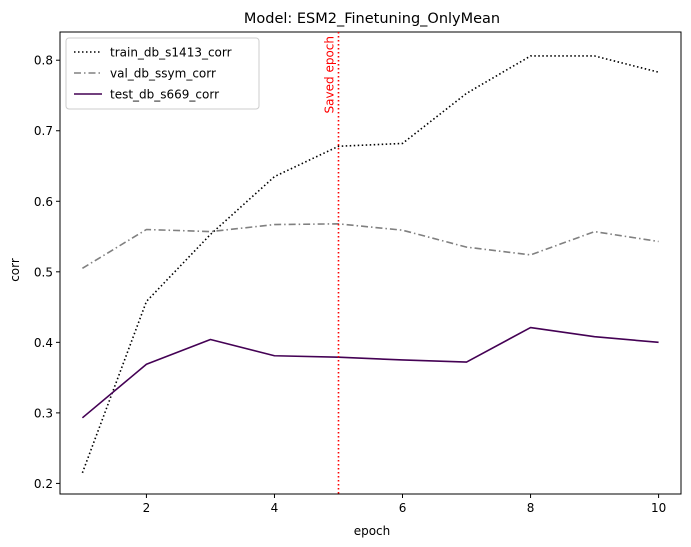 This screenshot has width=691, height=547. Describe the element at coordinates (43, 343) in the screenshot. I see `y-tick-label: 0.4` at that location.